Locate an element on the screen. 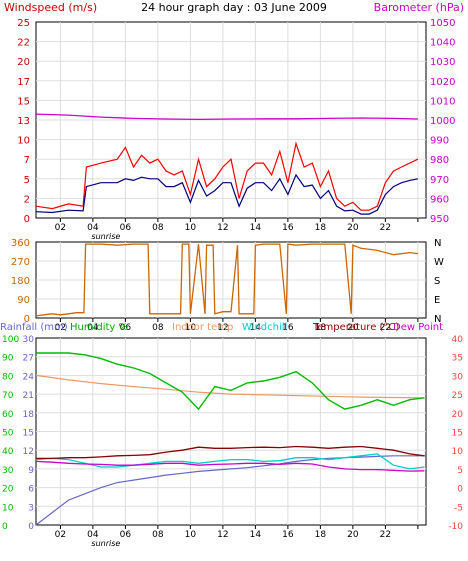  windspeed-tick-label: 2 is located at coordinates (27, 199).